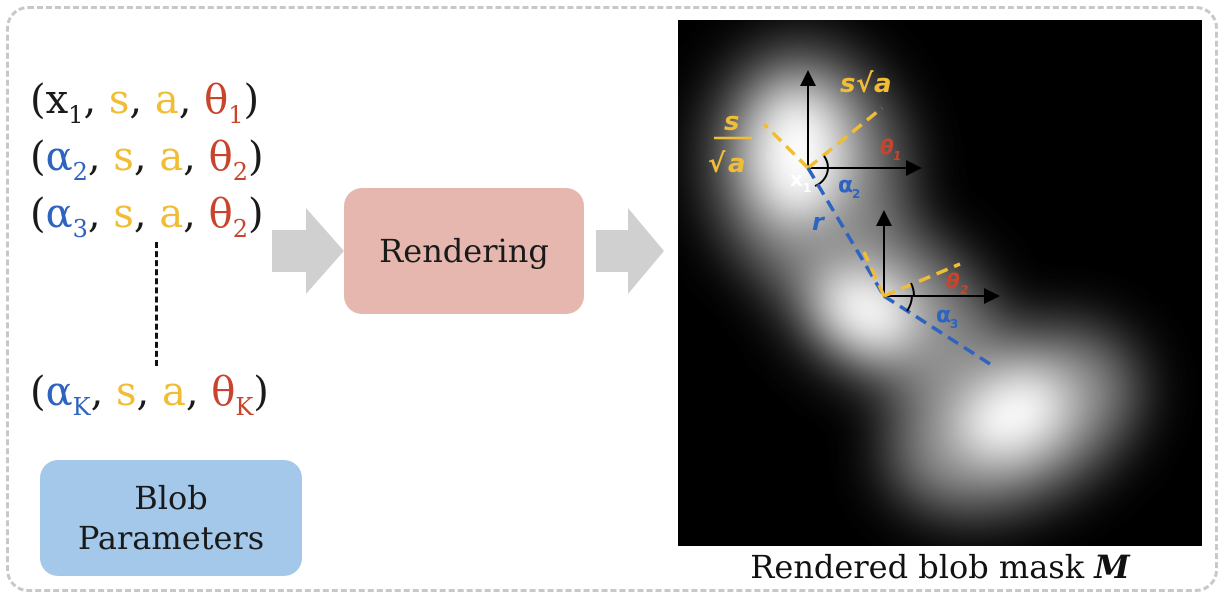 This screenshot has width=1228, height=600. What do you see at coordinates (80, 229) in the screenshot?
I see `param-alpha-sub: 3` at bounding box center [80, 229].